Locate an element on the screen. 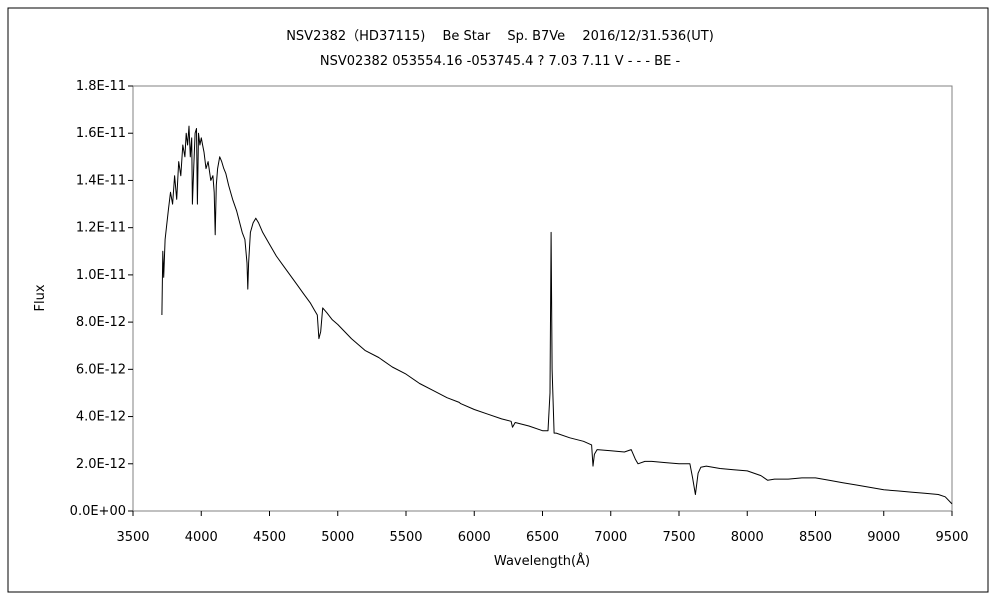  y-tick-label: 6.0E-12 is located at coordinates (101, 369).